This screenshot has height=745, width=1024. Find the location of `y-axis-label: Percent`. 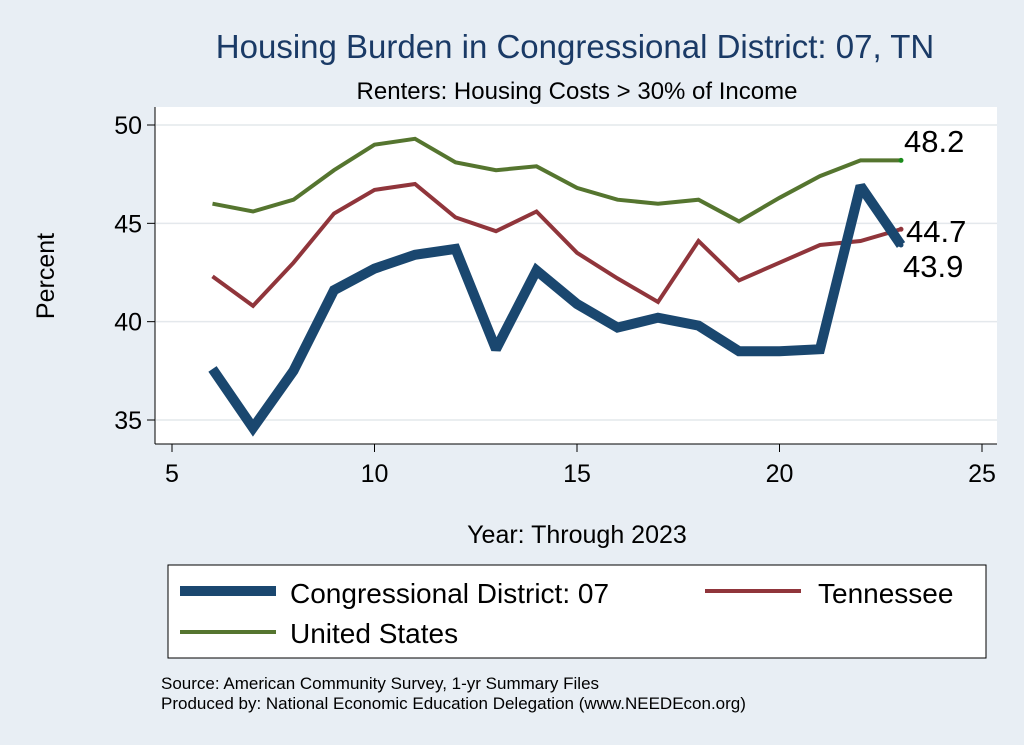

y-axis-label: Percent is located at coordinates (46, 276).